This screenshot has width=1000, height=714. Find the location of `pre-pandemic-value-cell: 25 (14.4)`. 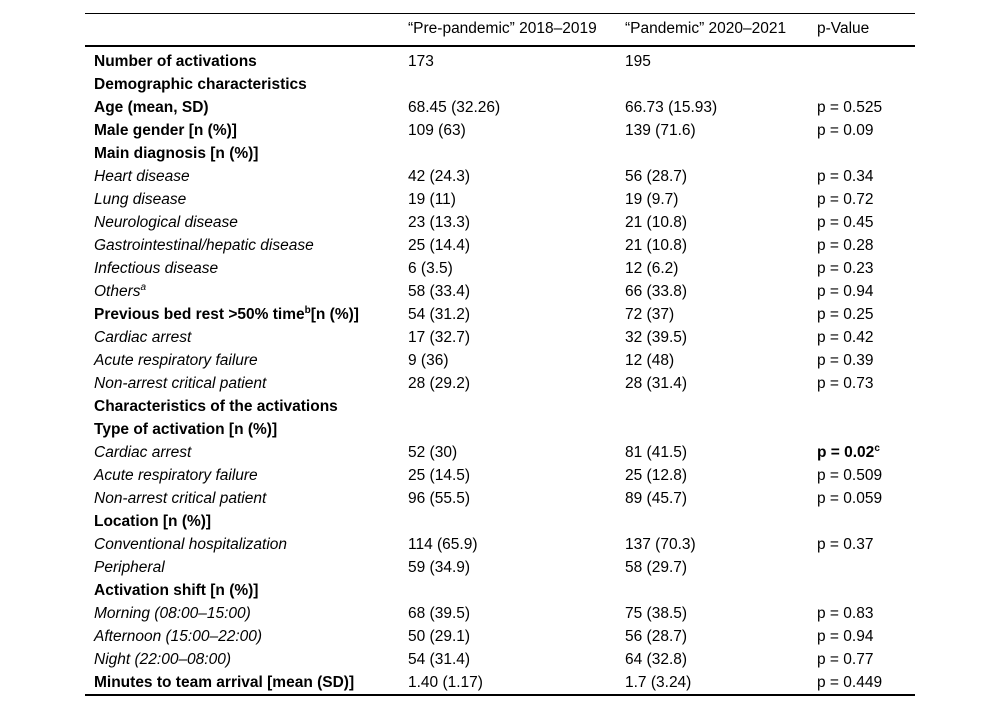

pre-pandemic-value-cell: 25 (14.4) is located at coordinates (439, 245).